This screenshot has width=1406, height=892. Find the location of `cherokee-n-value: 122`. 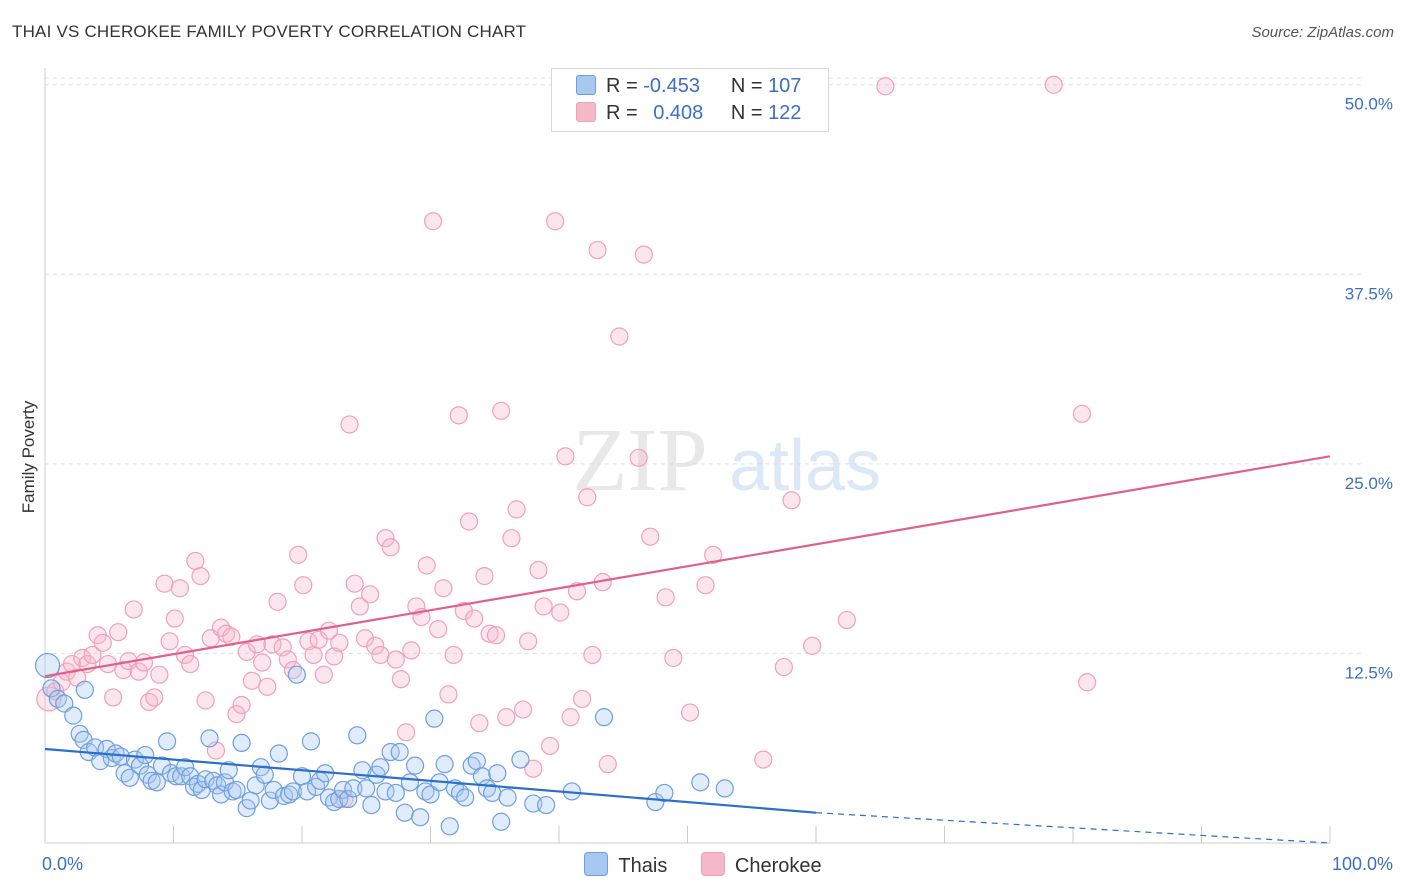

cherokee-n-value: 122 is located at coordinates (785, 113).